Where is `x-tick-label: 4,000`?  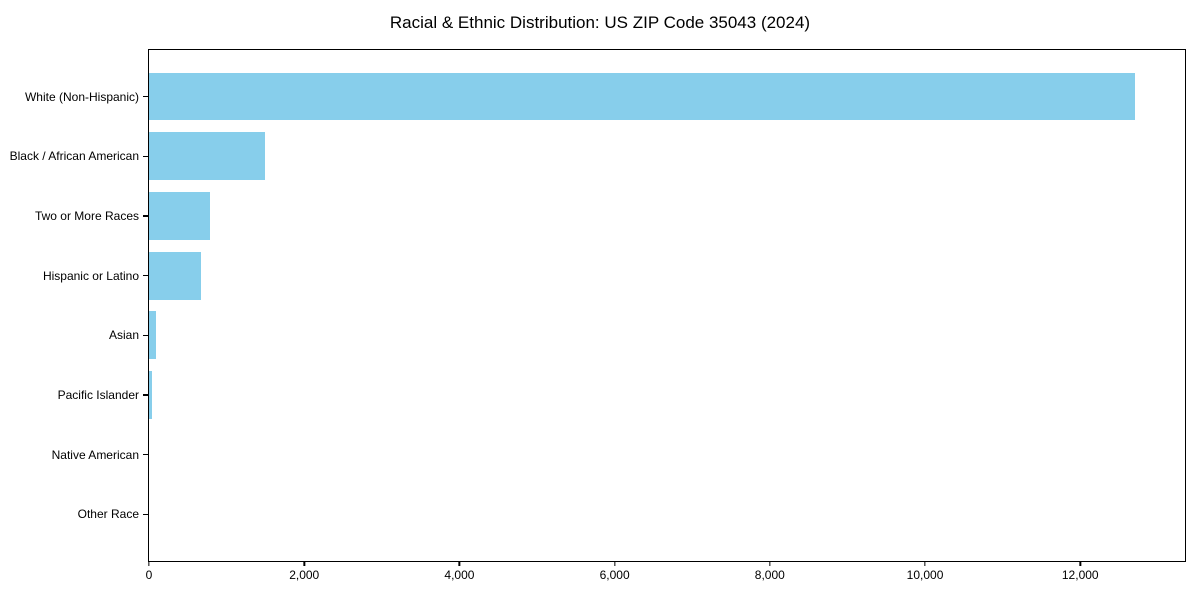
x-tick-label: 4,000 is located at coordinates (459, 575).